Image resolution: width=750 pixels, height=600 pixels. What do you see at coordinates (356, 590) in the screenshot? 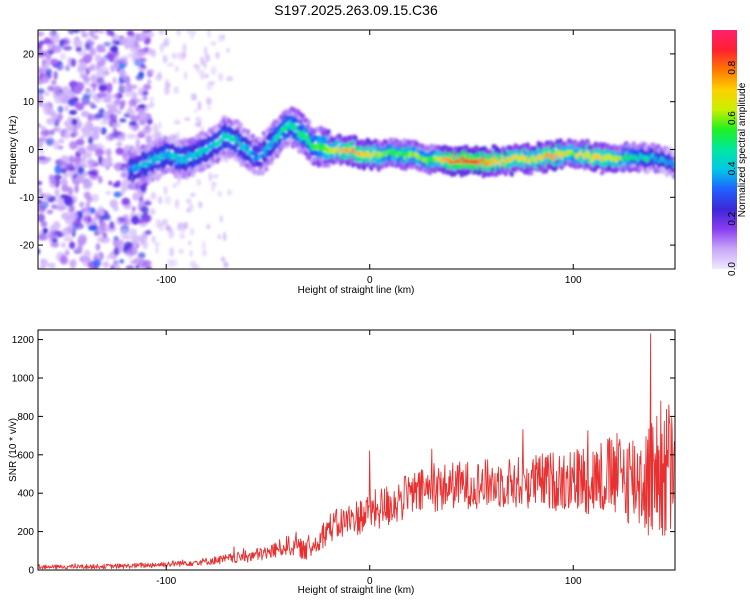
I see `snr-xlabel: Height of straight line (km)` at bounding box center [356, 590].